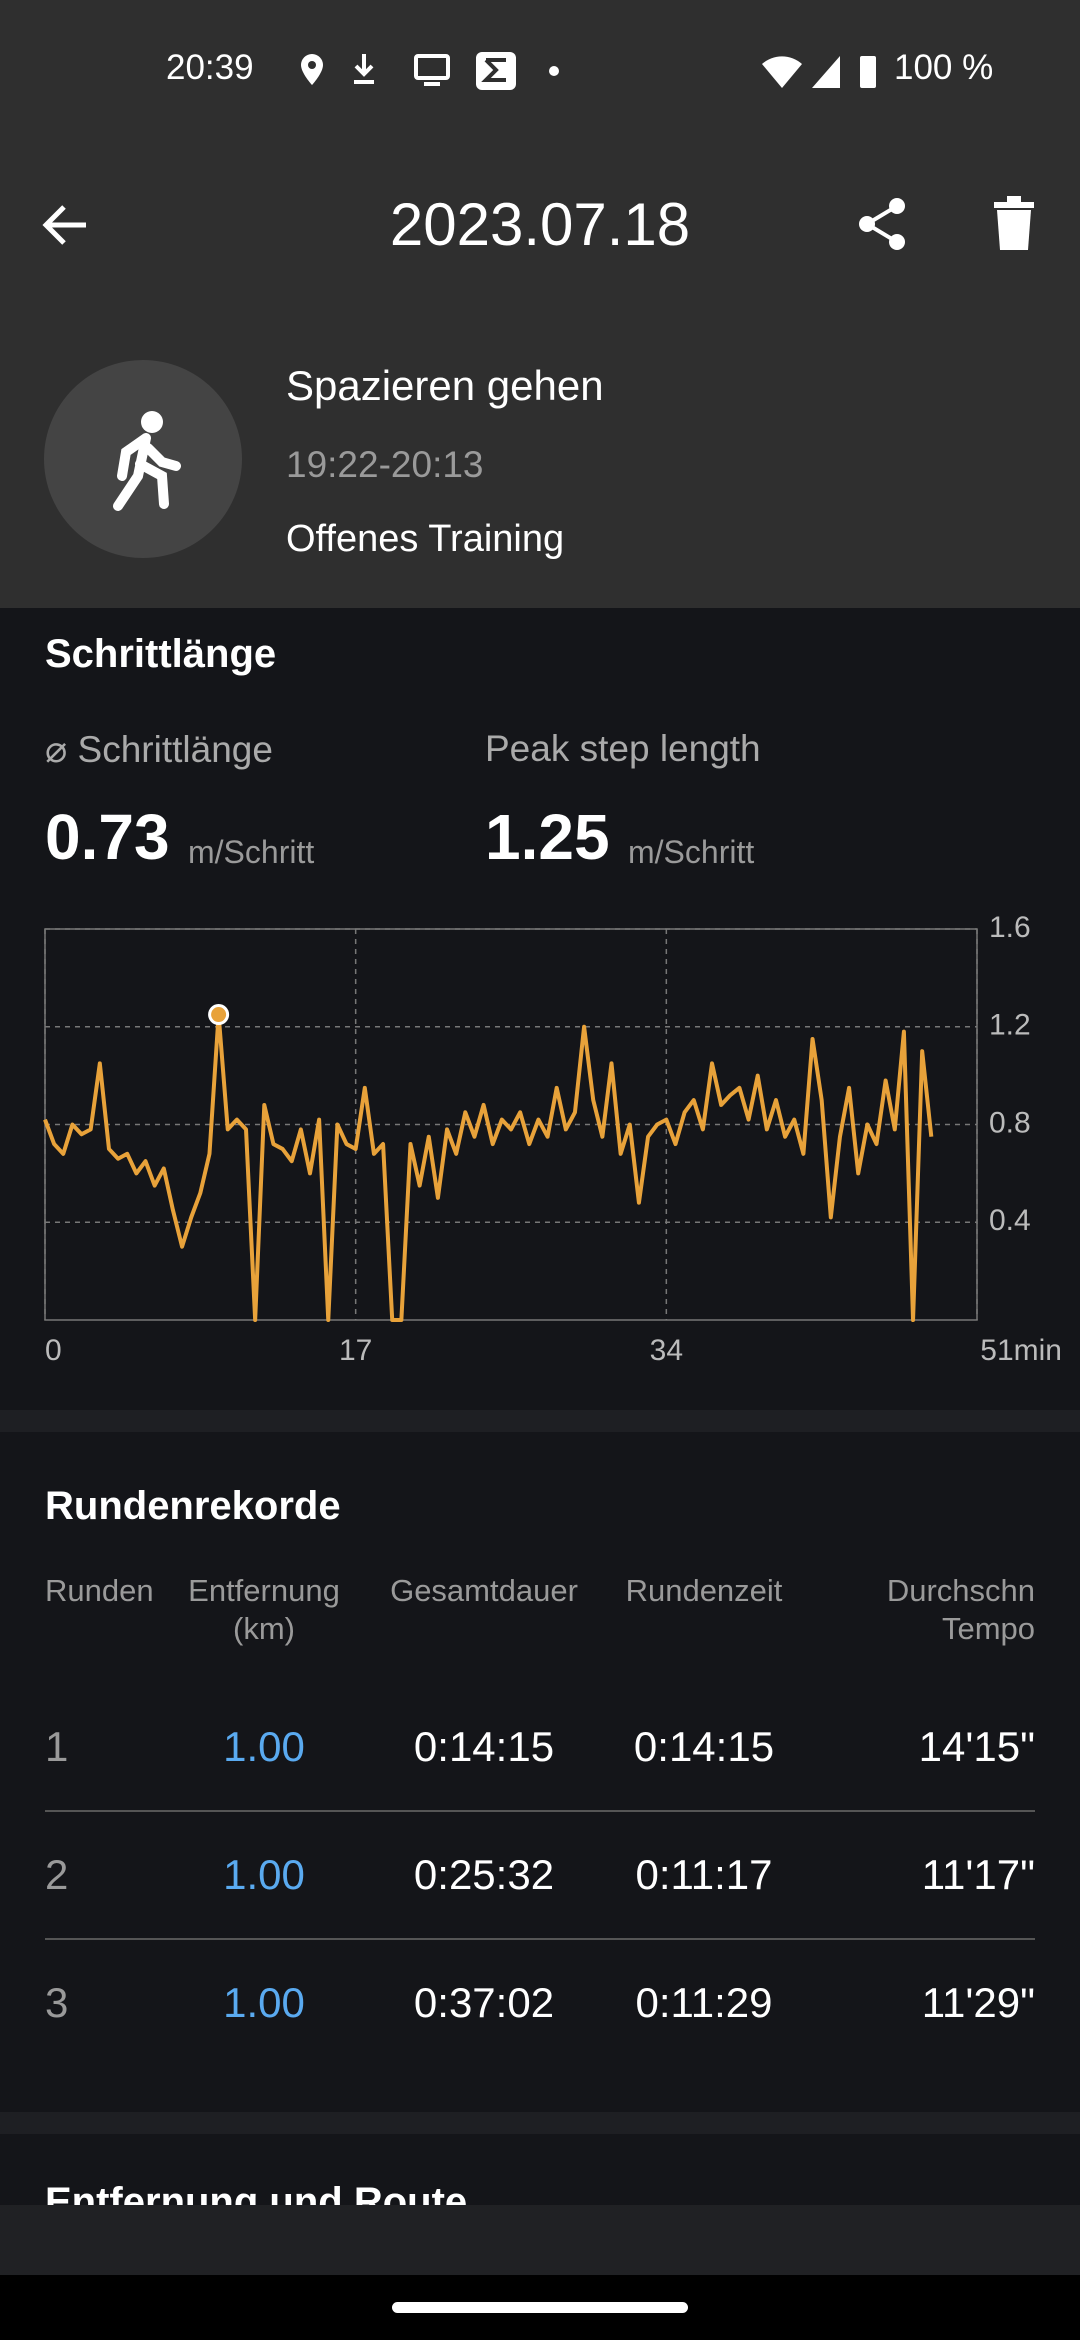 Image resolution: width=1080 pixels, height=2340 pixels. I want to click on column-header: Rundenzeit, so click(704, 1590).